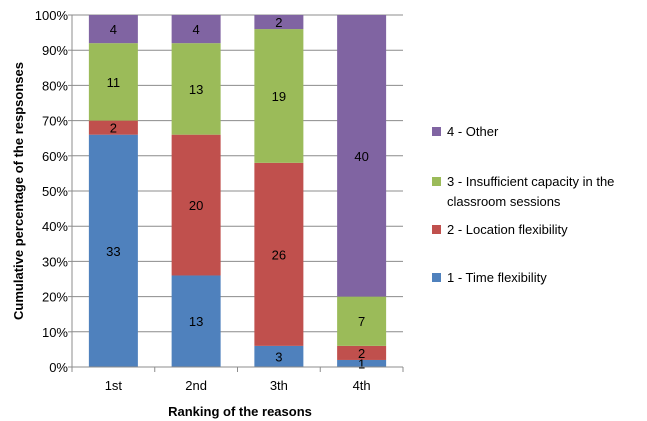 The image size is (647, 421). Describe the element at coordinates (55, 191) in the screenshot. I see `y-tick-label: 50%` at that location.